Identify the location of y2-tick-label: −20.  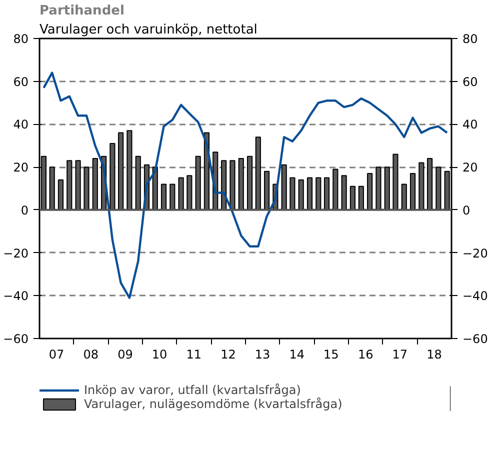
(475, 253).